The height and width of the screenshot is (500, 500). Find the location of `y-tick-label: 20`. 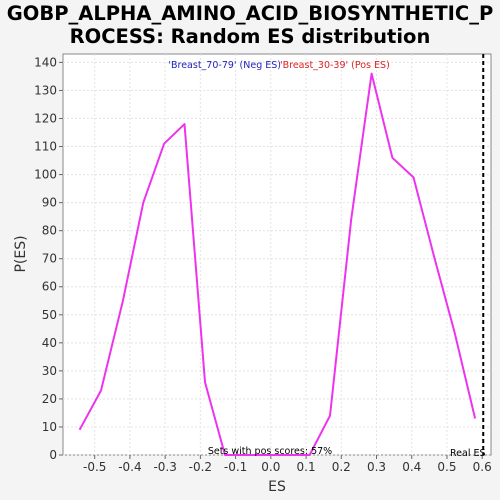

y-tick-label: 20 is located at coordinates (49, 399).